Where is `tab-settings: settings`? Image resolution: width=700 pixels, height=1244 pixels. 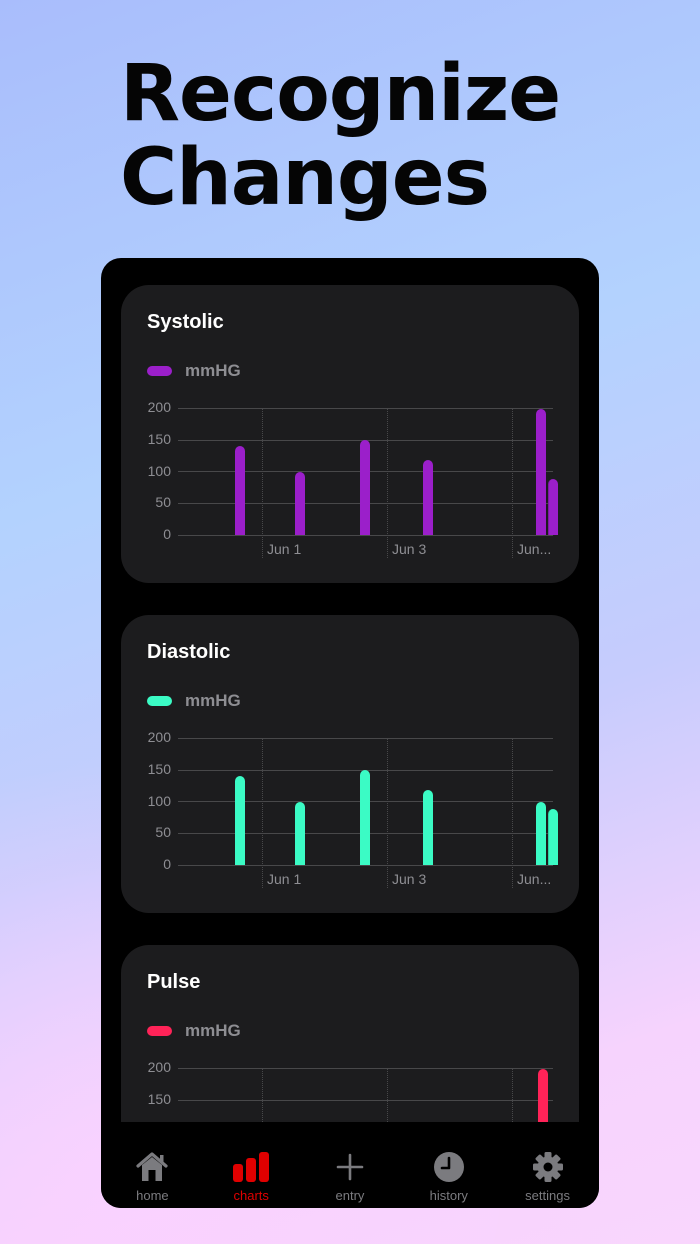 tab-settings: settings is located at coordinates (548, 1165).